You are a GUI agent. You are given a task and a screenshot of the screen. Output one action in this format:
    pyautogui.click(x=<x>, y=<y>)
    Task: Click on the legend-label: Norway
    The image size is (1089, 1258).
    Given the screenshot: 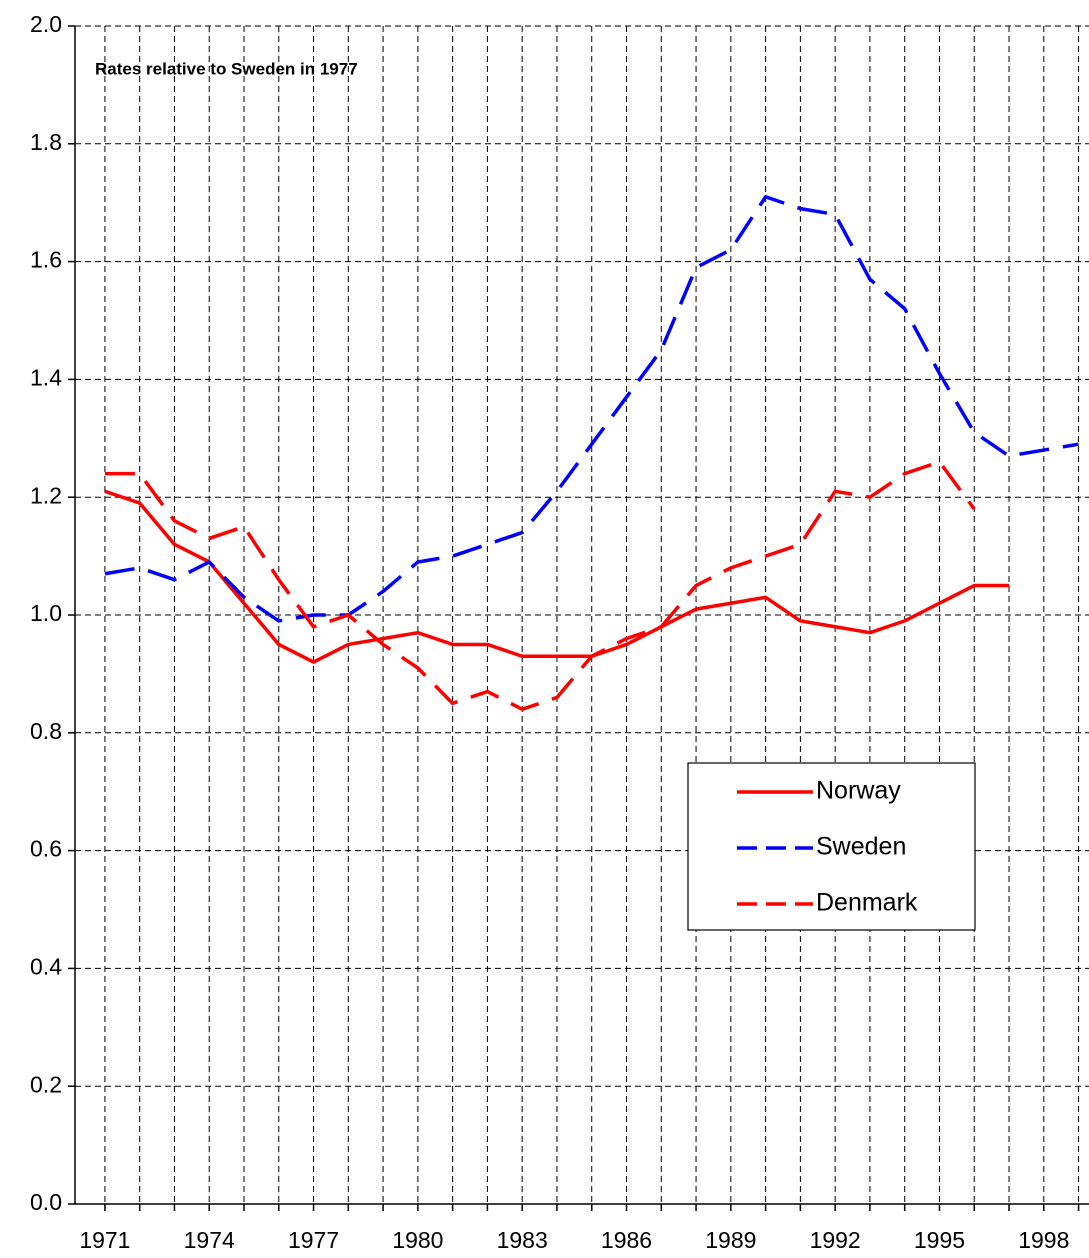 What is the action you would take?
    pyautogui.click(x=858, y=791)
    